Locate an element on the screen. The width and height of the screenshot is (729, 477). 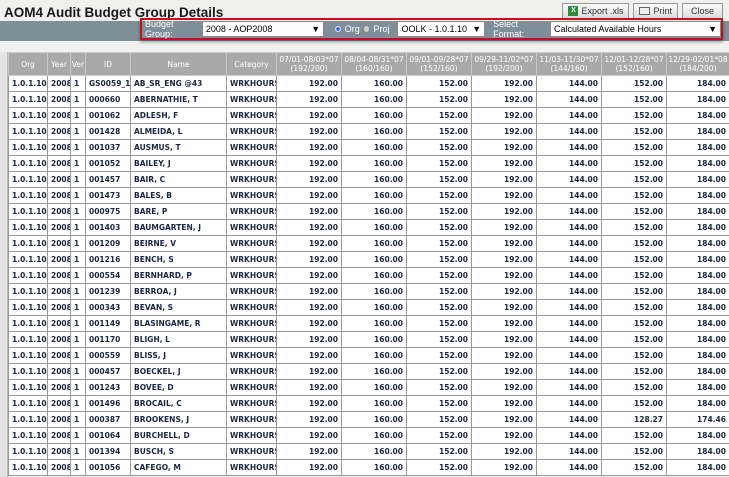
column-header: Org is located at coordinates (28, 64).